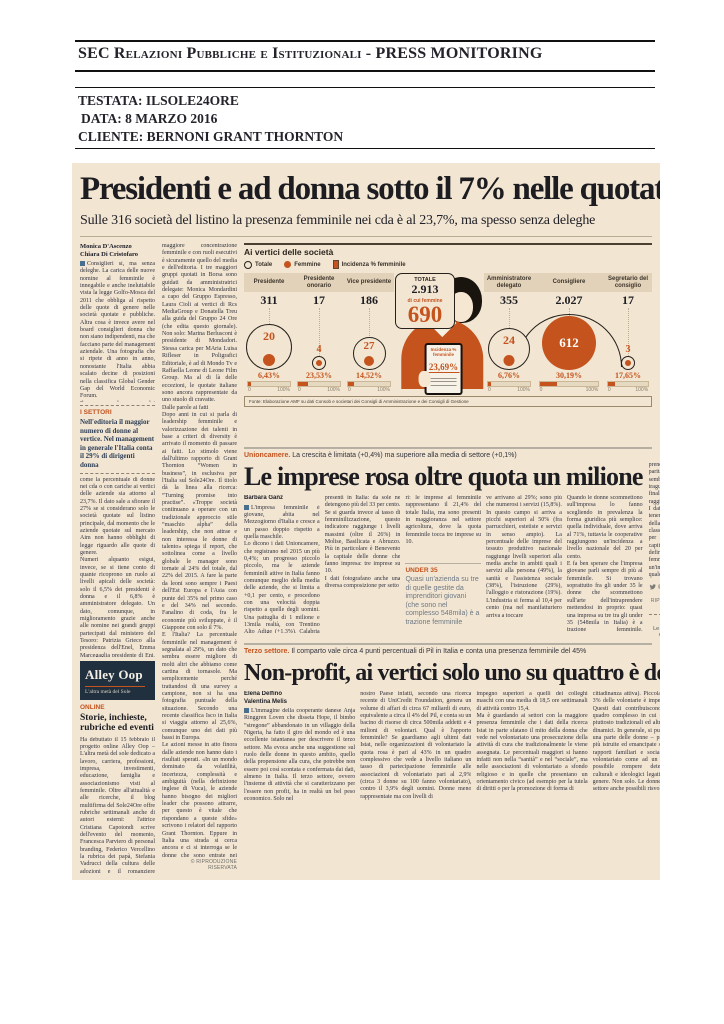 This screenshot has height=1024, width=724. What do you see at coordinates (365, 71) in the screenshot?
I see `header-rule-bottom` at bounding box center [365, 71].